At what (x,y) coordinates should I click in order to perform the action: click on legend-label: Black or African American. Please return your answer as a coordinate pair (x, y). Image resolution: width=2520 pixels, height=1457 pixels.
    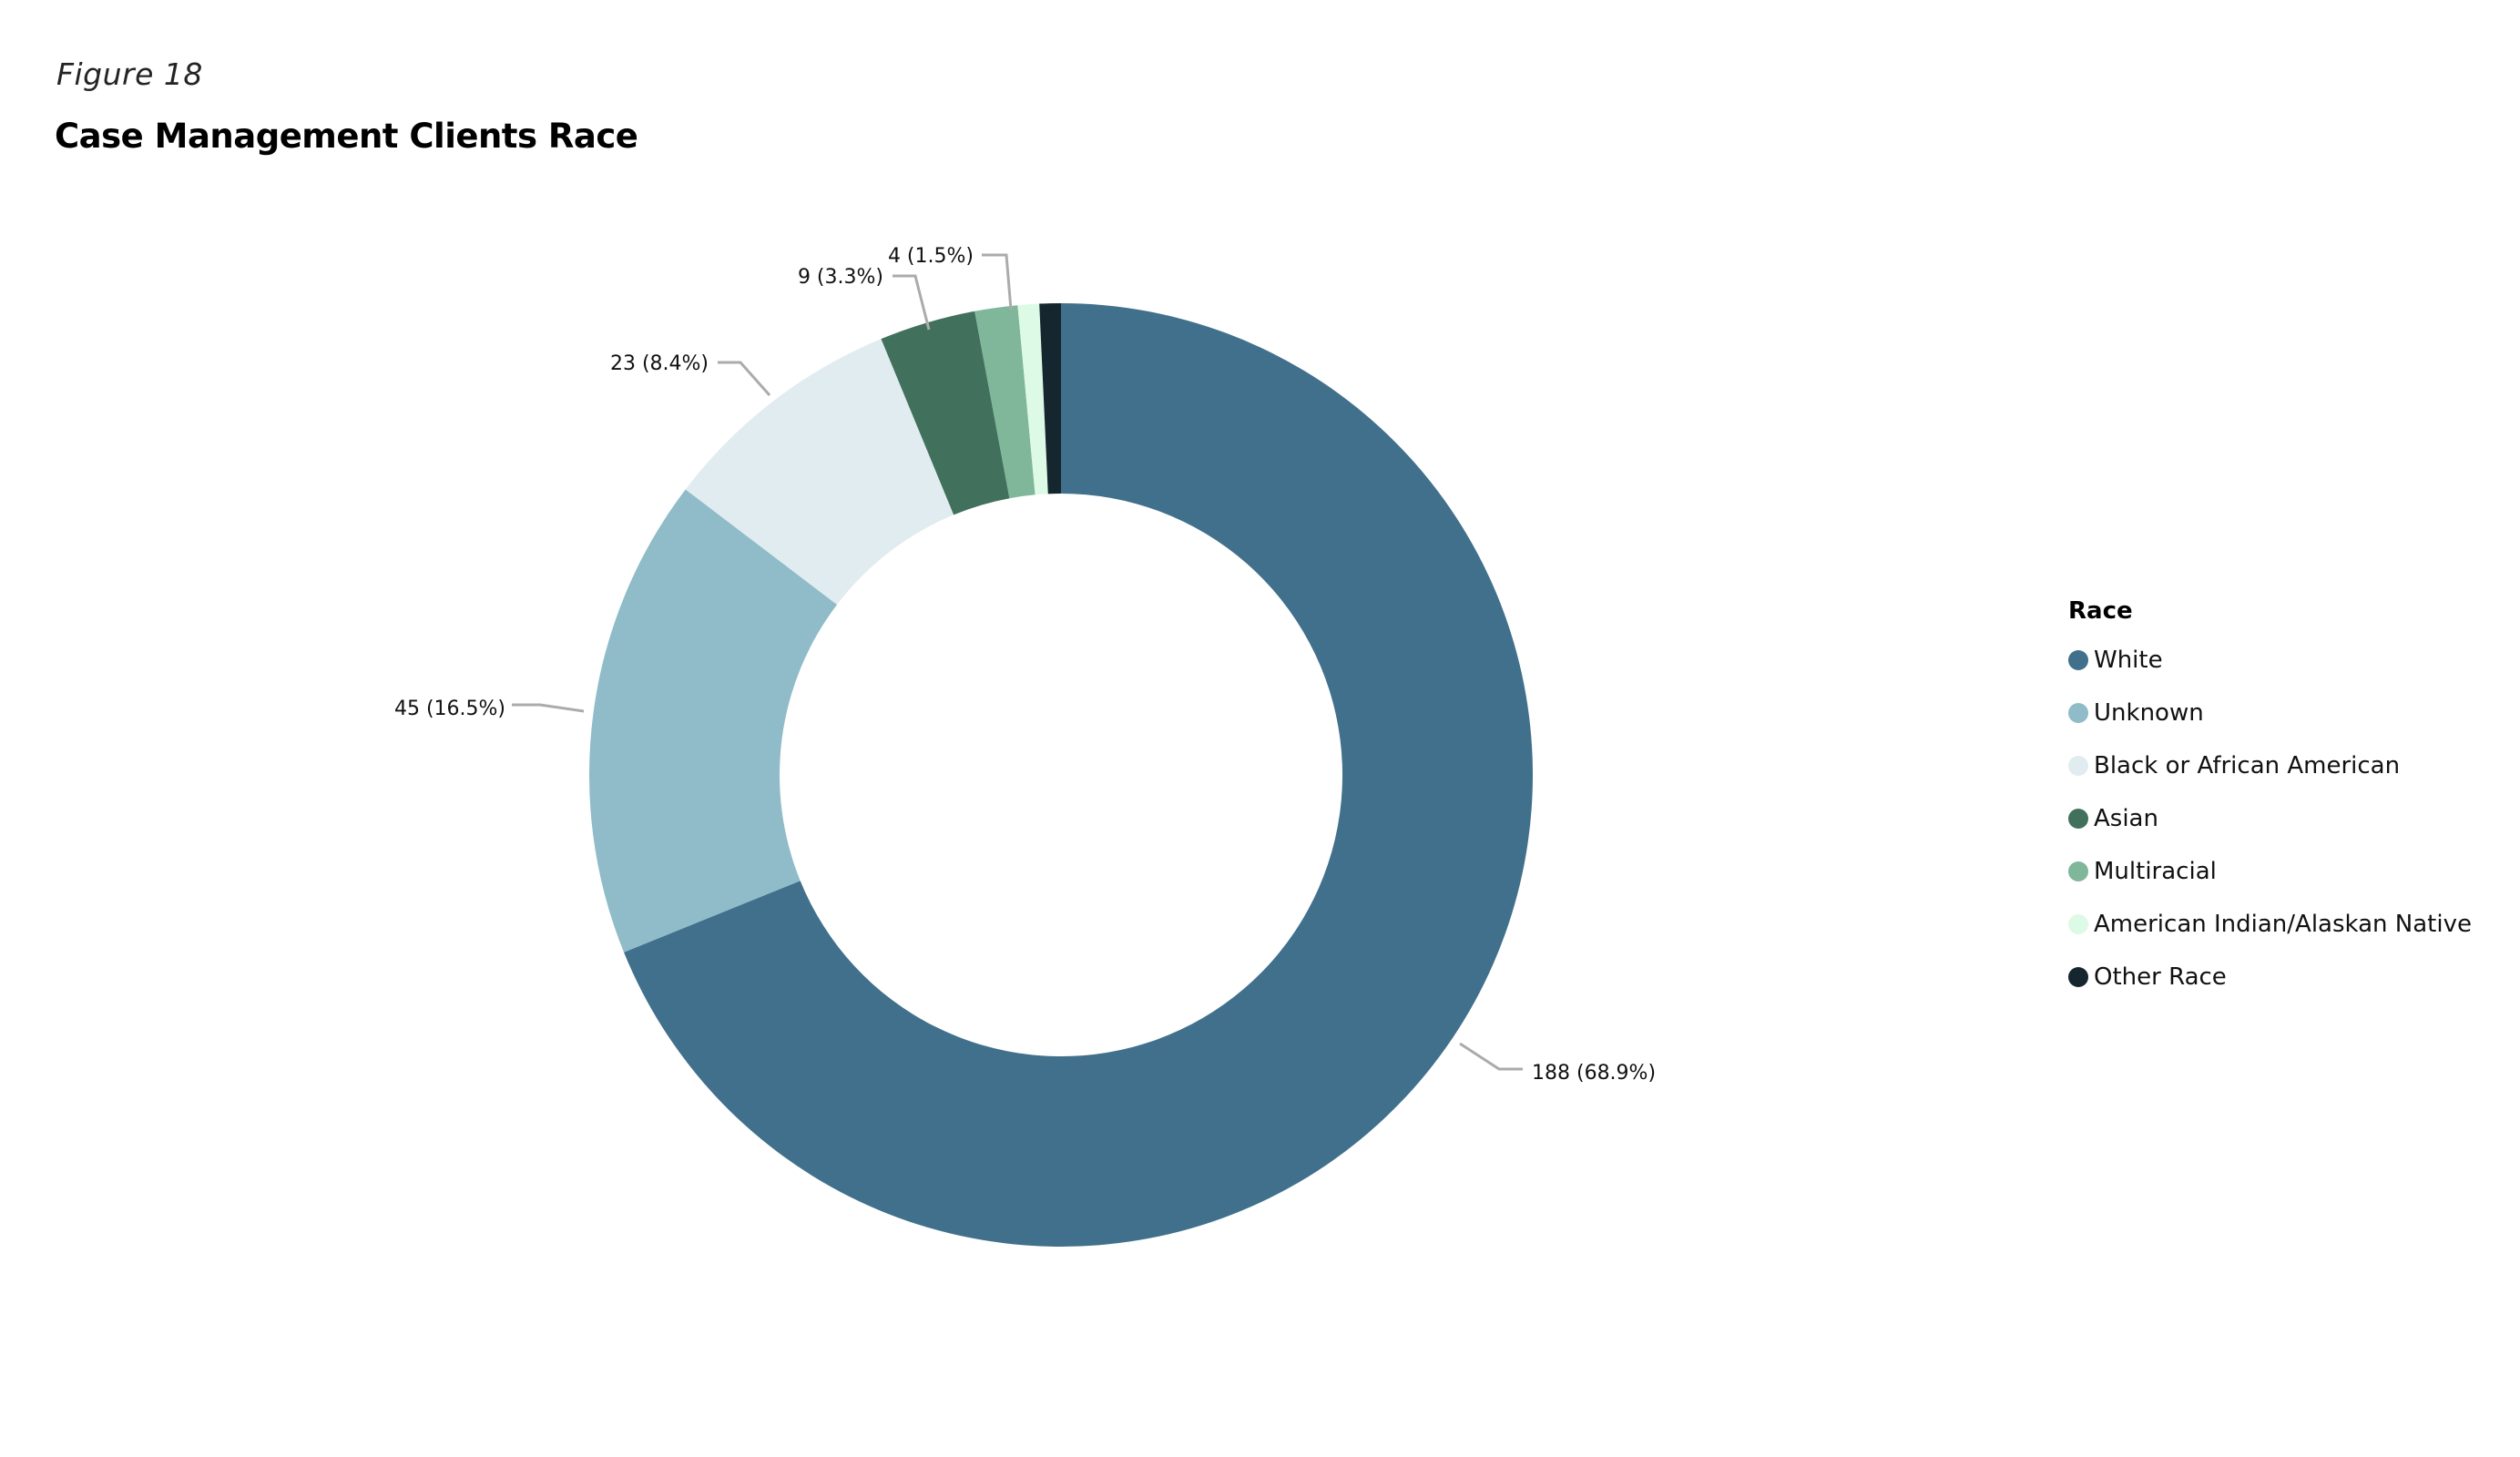
    Looking at the image, I should click on (2247, 766).